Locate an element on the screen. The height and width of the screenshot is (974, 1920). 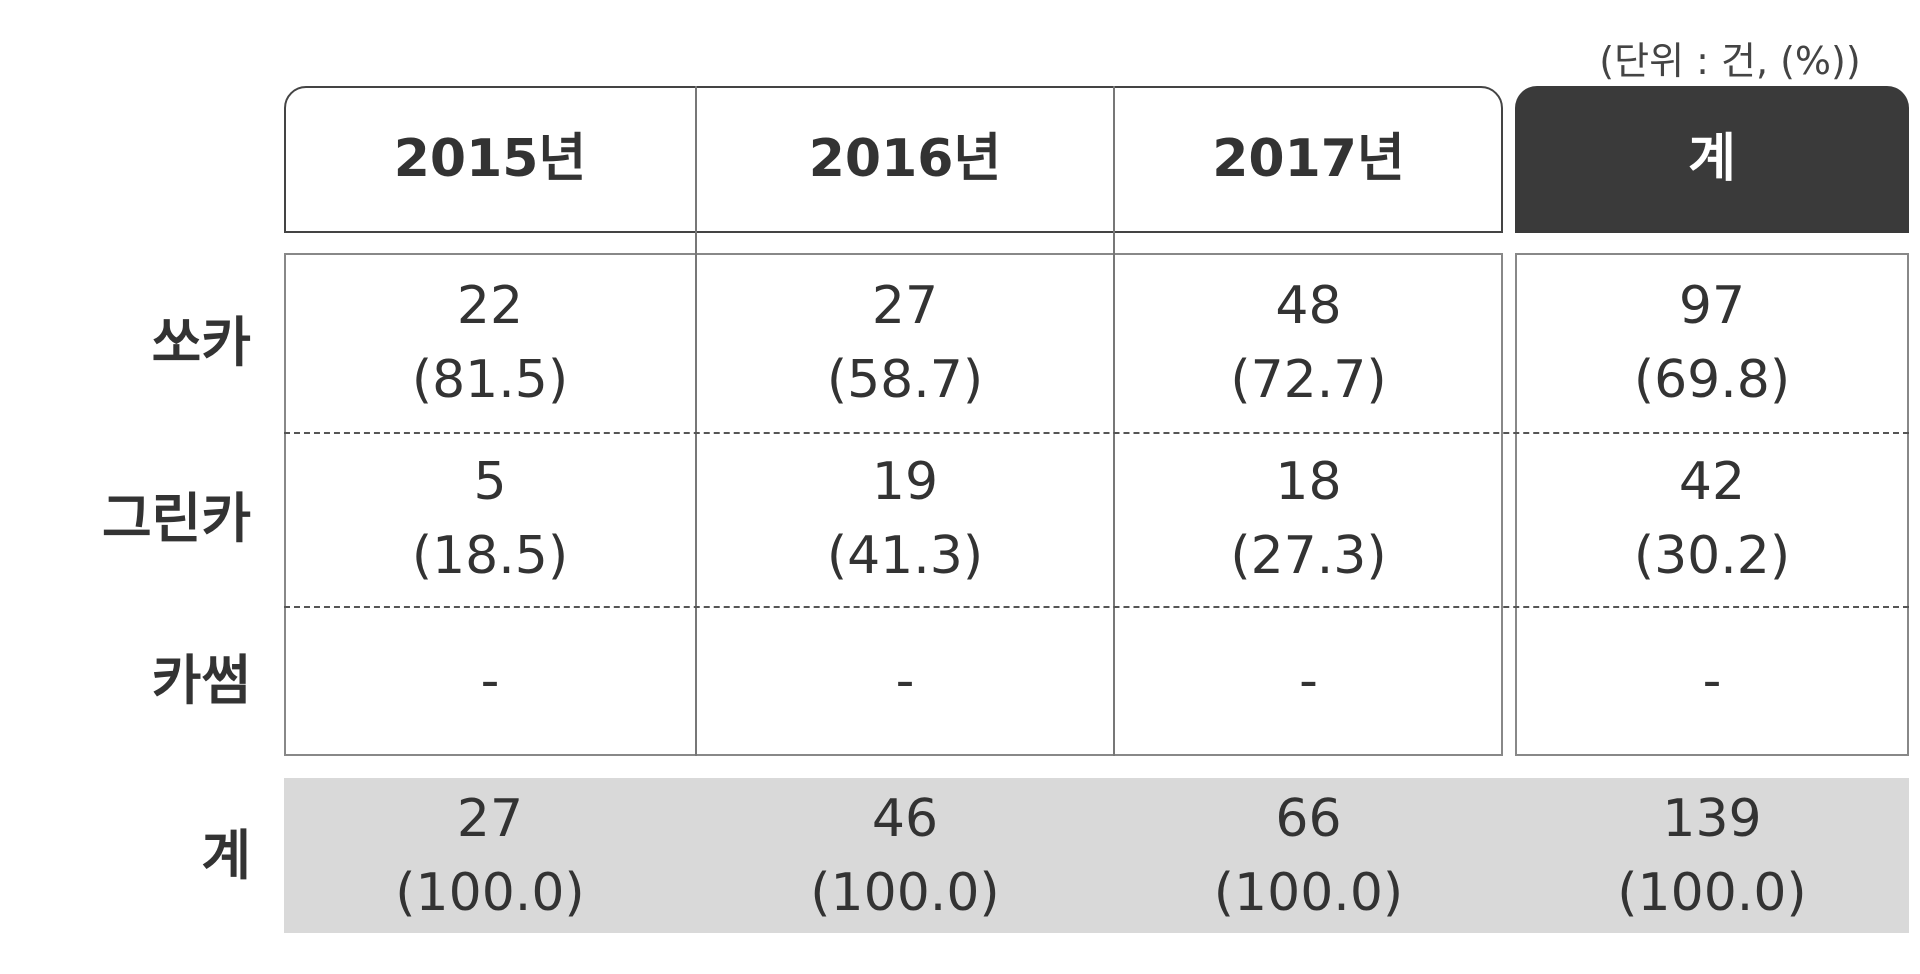
cell-value: 48 is located at coordinates (1308, 305).